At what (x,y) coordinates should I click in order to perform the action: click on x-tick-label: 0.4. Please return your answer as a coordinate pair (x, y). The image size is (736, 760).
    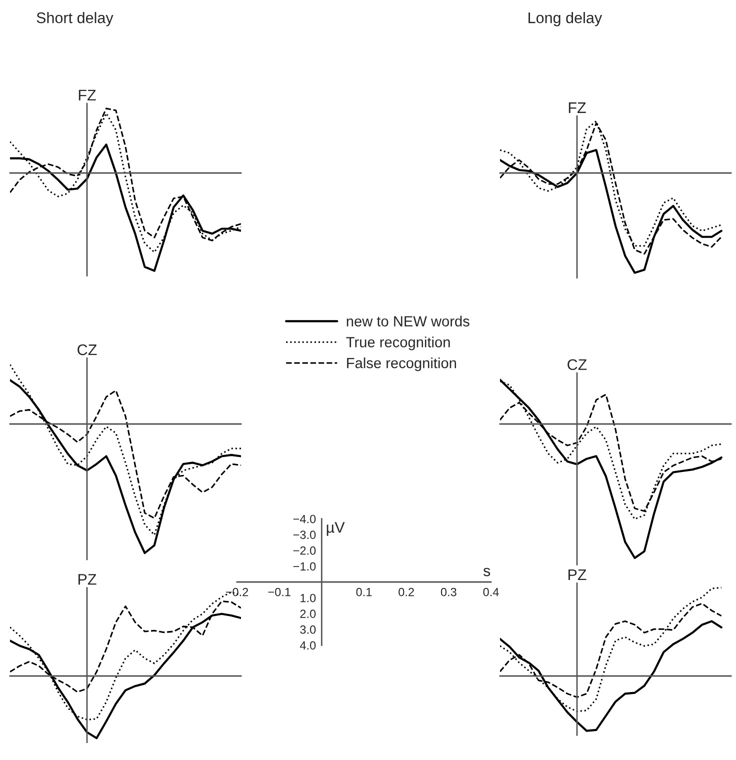
    Looking at the image, I should click on (491, 592).